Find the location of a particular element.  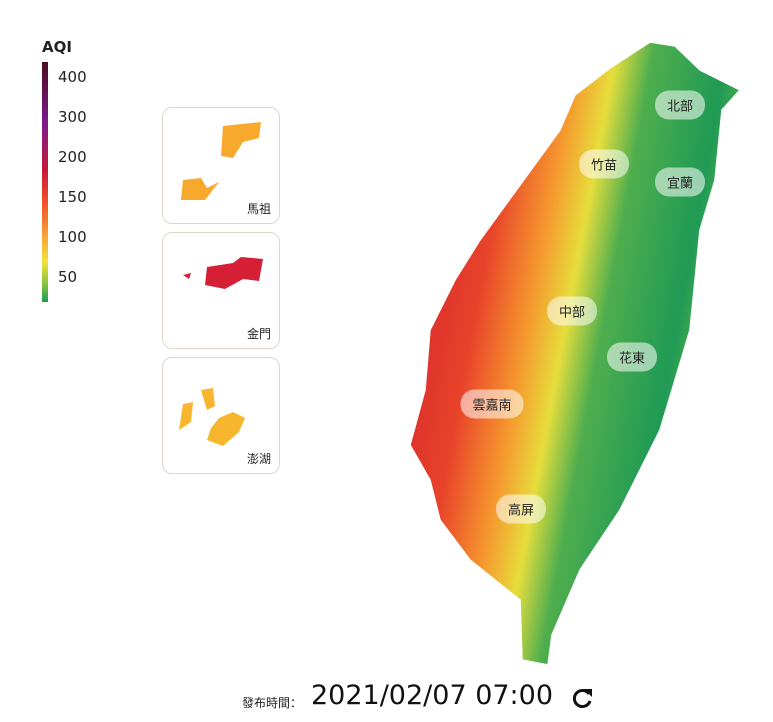

region-label: 花東 is located at coordinates (632, 357).